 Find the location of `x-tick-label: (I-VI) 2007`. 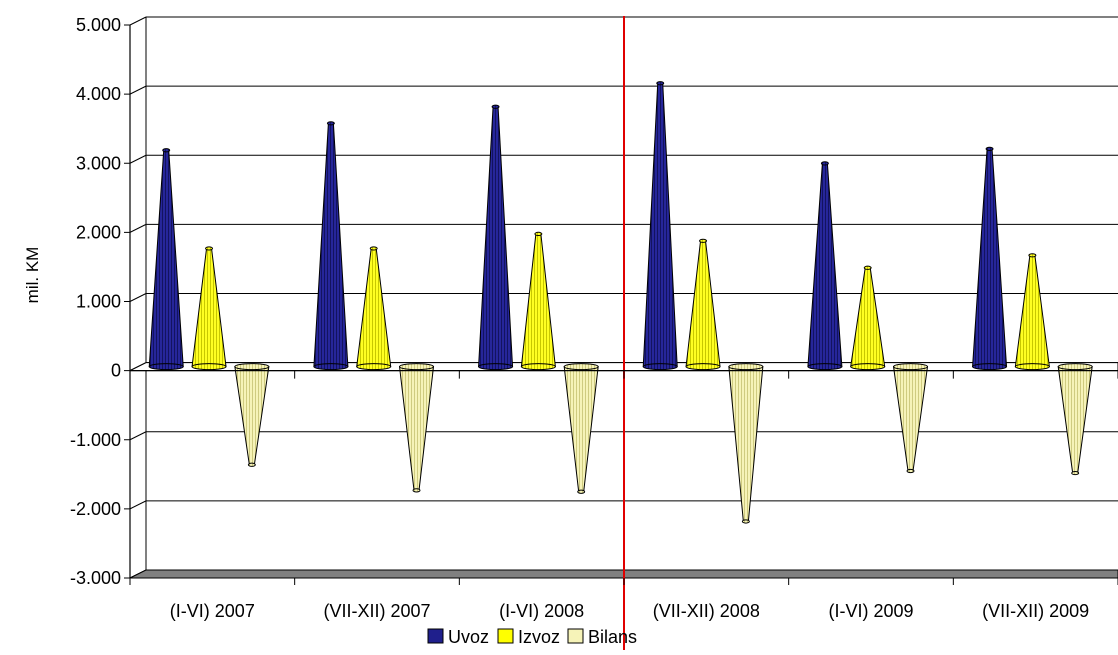

x-tick-label: (I-VI) 2007 is located at coordinates (212, 611).